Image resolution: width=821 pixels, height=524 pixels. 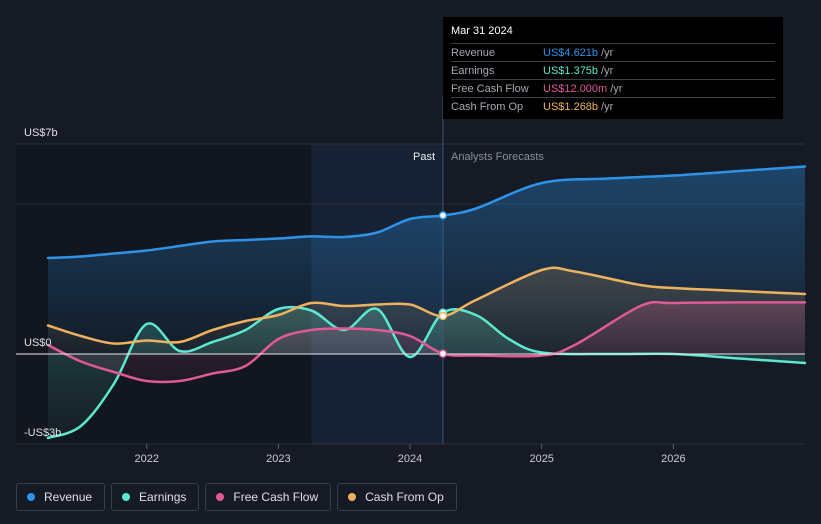 I want to click on tooltip-row-revenue: Revenue US$4.621b/yr, so click(x=613, y=52).